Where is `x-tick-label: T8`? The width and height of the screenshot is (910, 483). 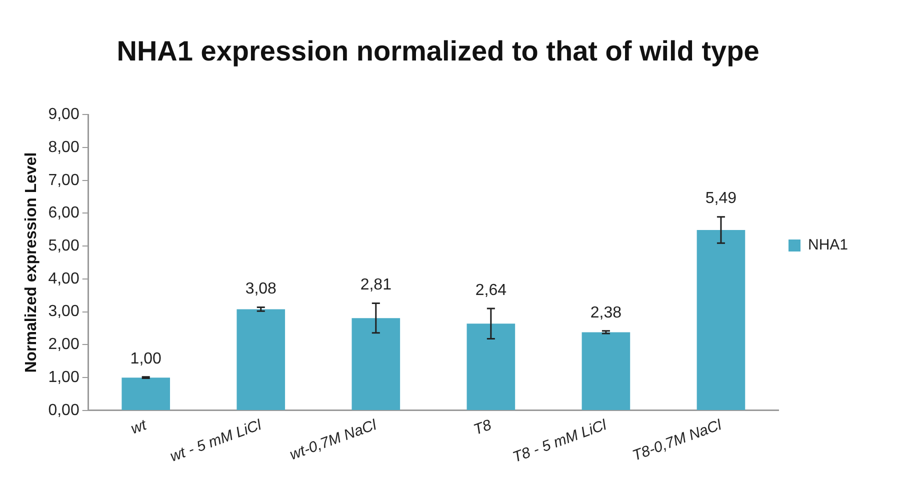
x-tick-label: T8 is located at coordinates (482, 427).